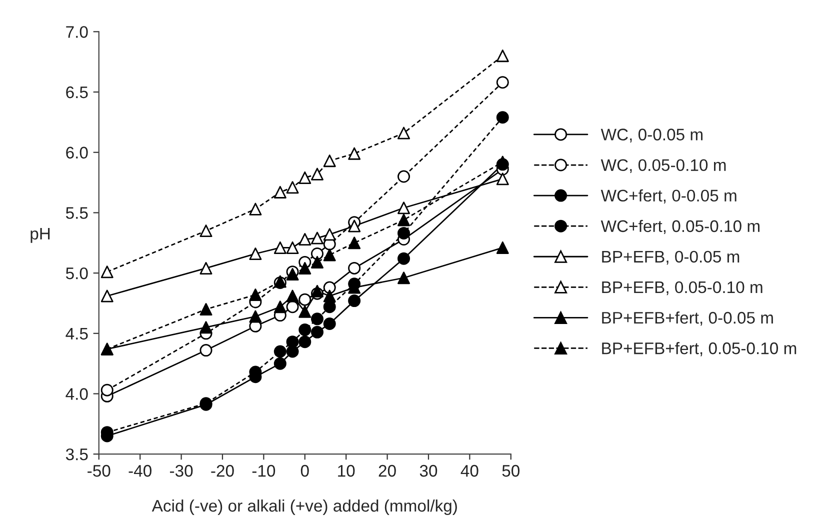 The height and width of the screenshot is (528, 824). What do you see at coordinates (77, 394) in the screenshot?
I see `y-tick-label: 4.0` at bounding box center [77, 394].